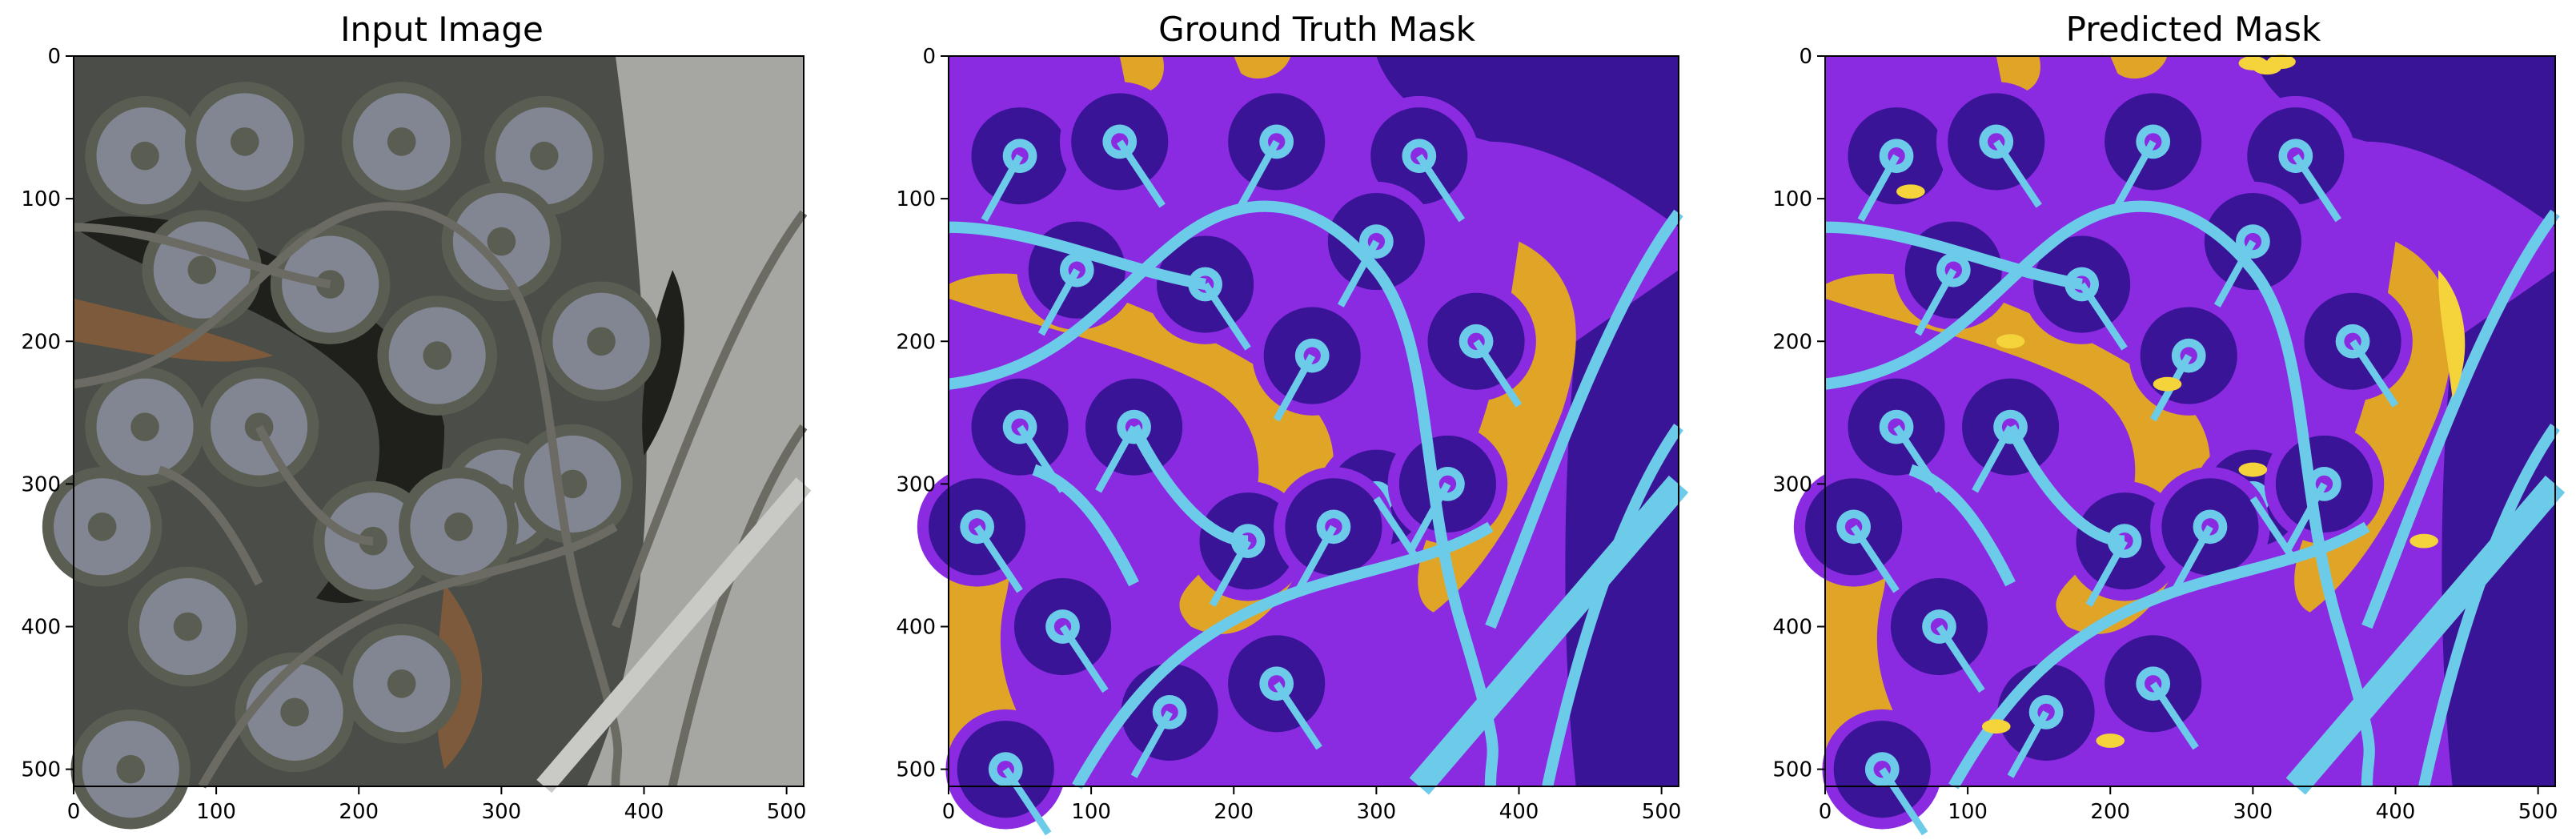 This screenshot has width=2576, height=840. I want to click on y-tick-label: 300, so click(41, 484).